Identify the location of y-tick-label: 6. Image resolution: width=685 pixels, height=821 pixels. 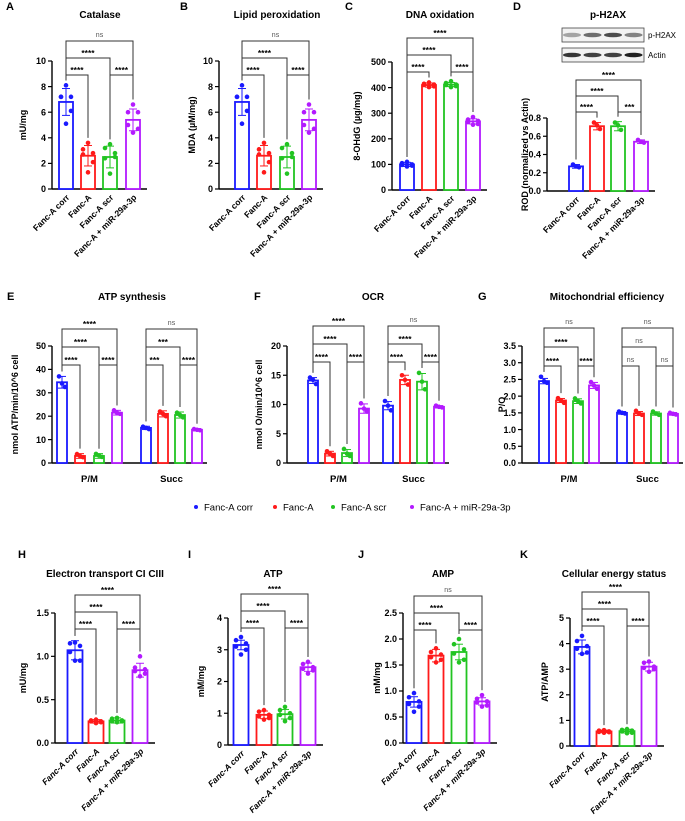
(210, 112).